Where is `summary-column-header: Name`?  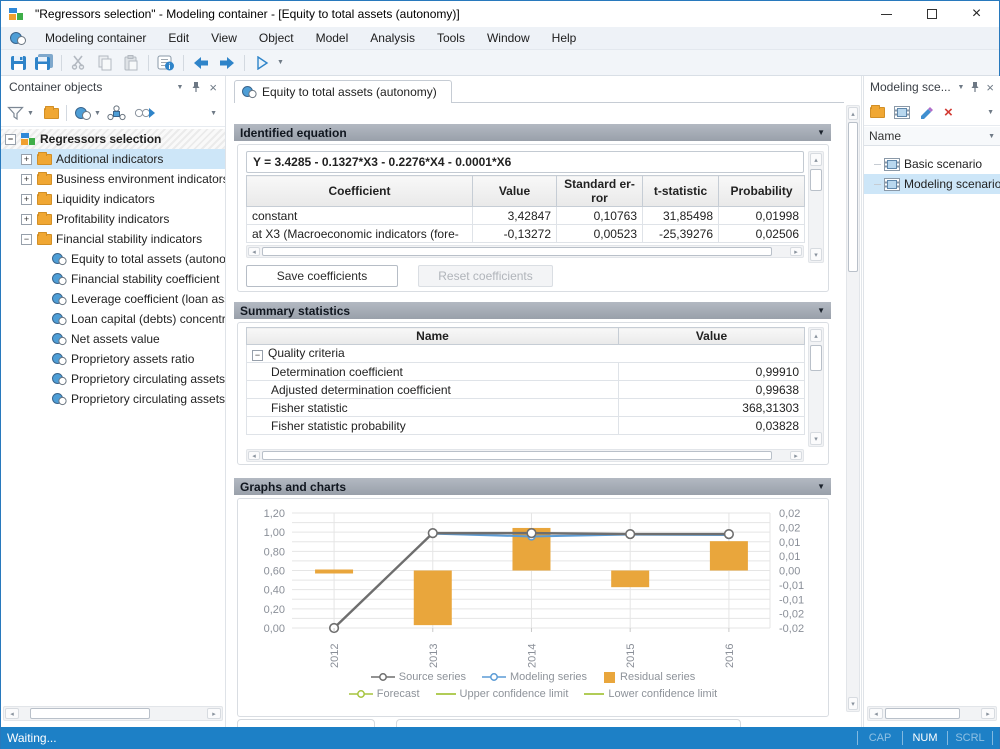
summary-column-header: Name is located at coordinates (432, 336).